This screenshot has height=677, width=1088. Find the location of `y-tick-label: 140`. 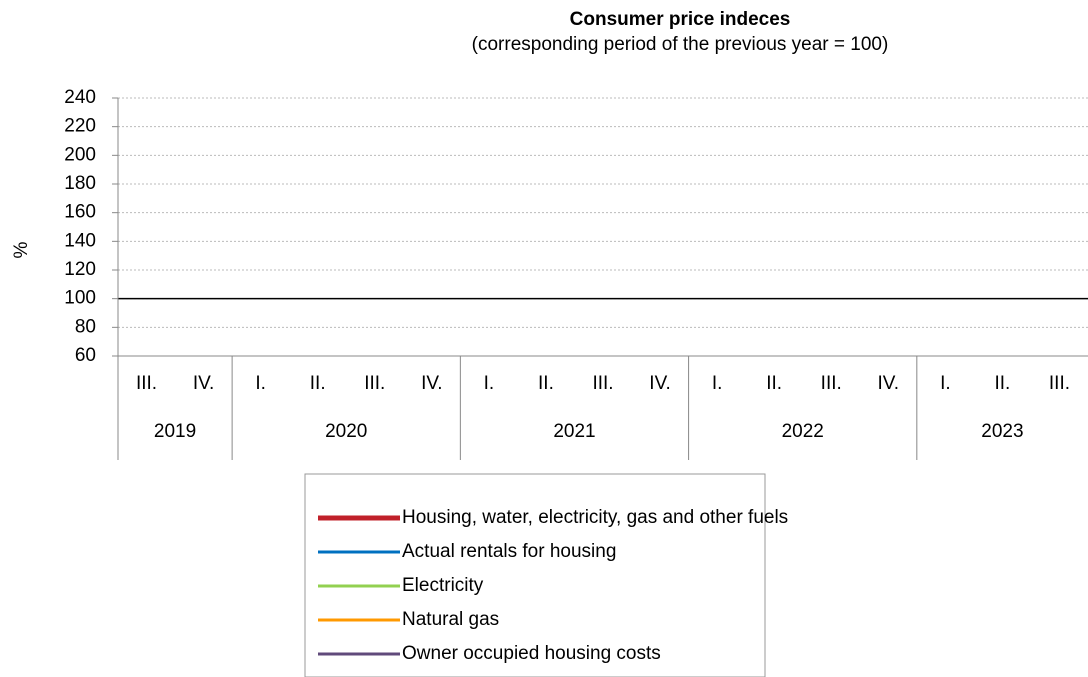

y-tick-label: 140 is located at coordinates (80, 240).